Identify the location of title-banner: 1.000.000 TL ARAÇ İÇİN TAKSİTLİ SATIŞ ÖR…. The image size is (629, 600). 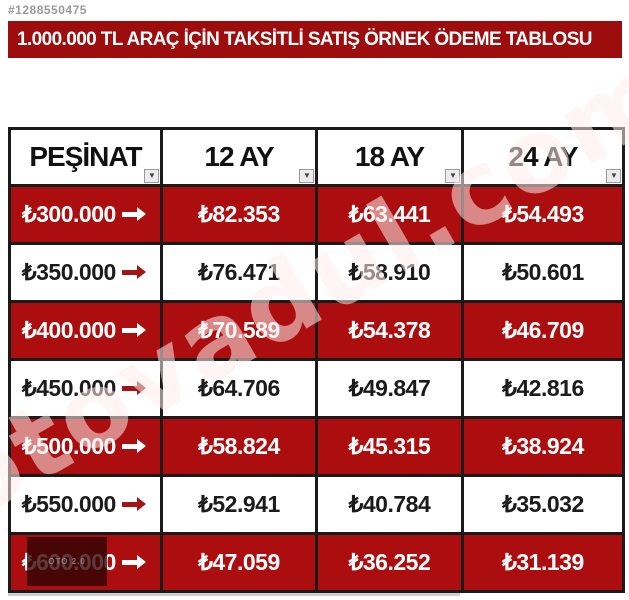
(315, 39).